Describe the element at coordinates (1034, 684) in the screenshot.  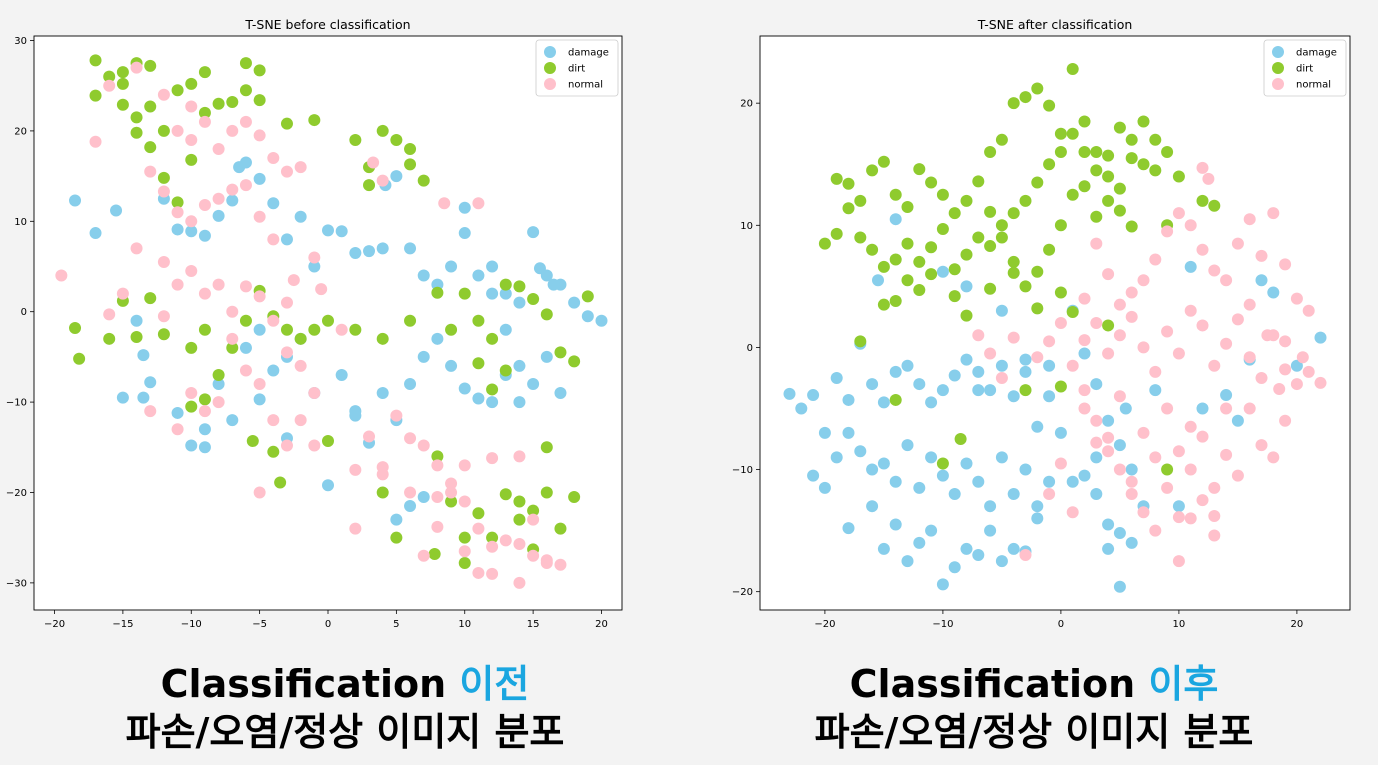
I see `caption-after-line1: Classification 이후` at that location.